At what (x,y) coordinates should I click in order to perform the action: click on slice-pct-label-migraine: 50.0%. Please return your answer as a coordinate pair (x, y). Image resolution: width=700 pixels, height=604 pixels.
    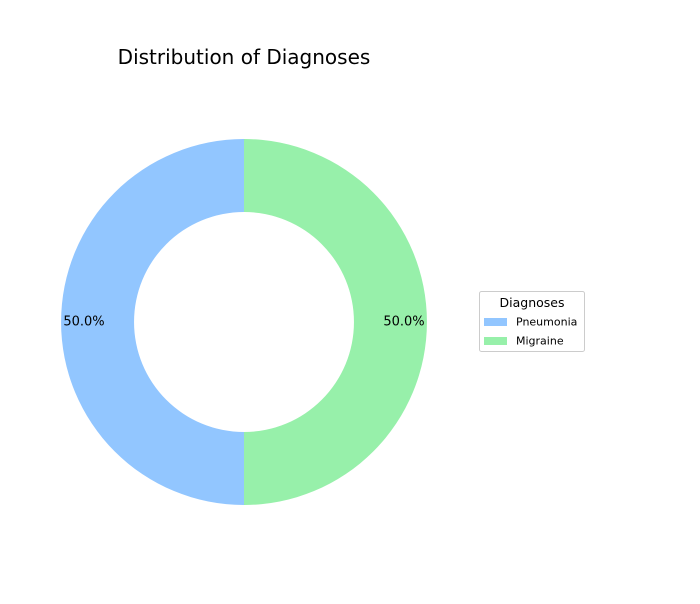
    Looking at the image, I should click on (403, 322).